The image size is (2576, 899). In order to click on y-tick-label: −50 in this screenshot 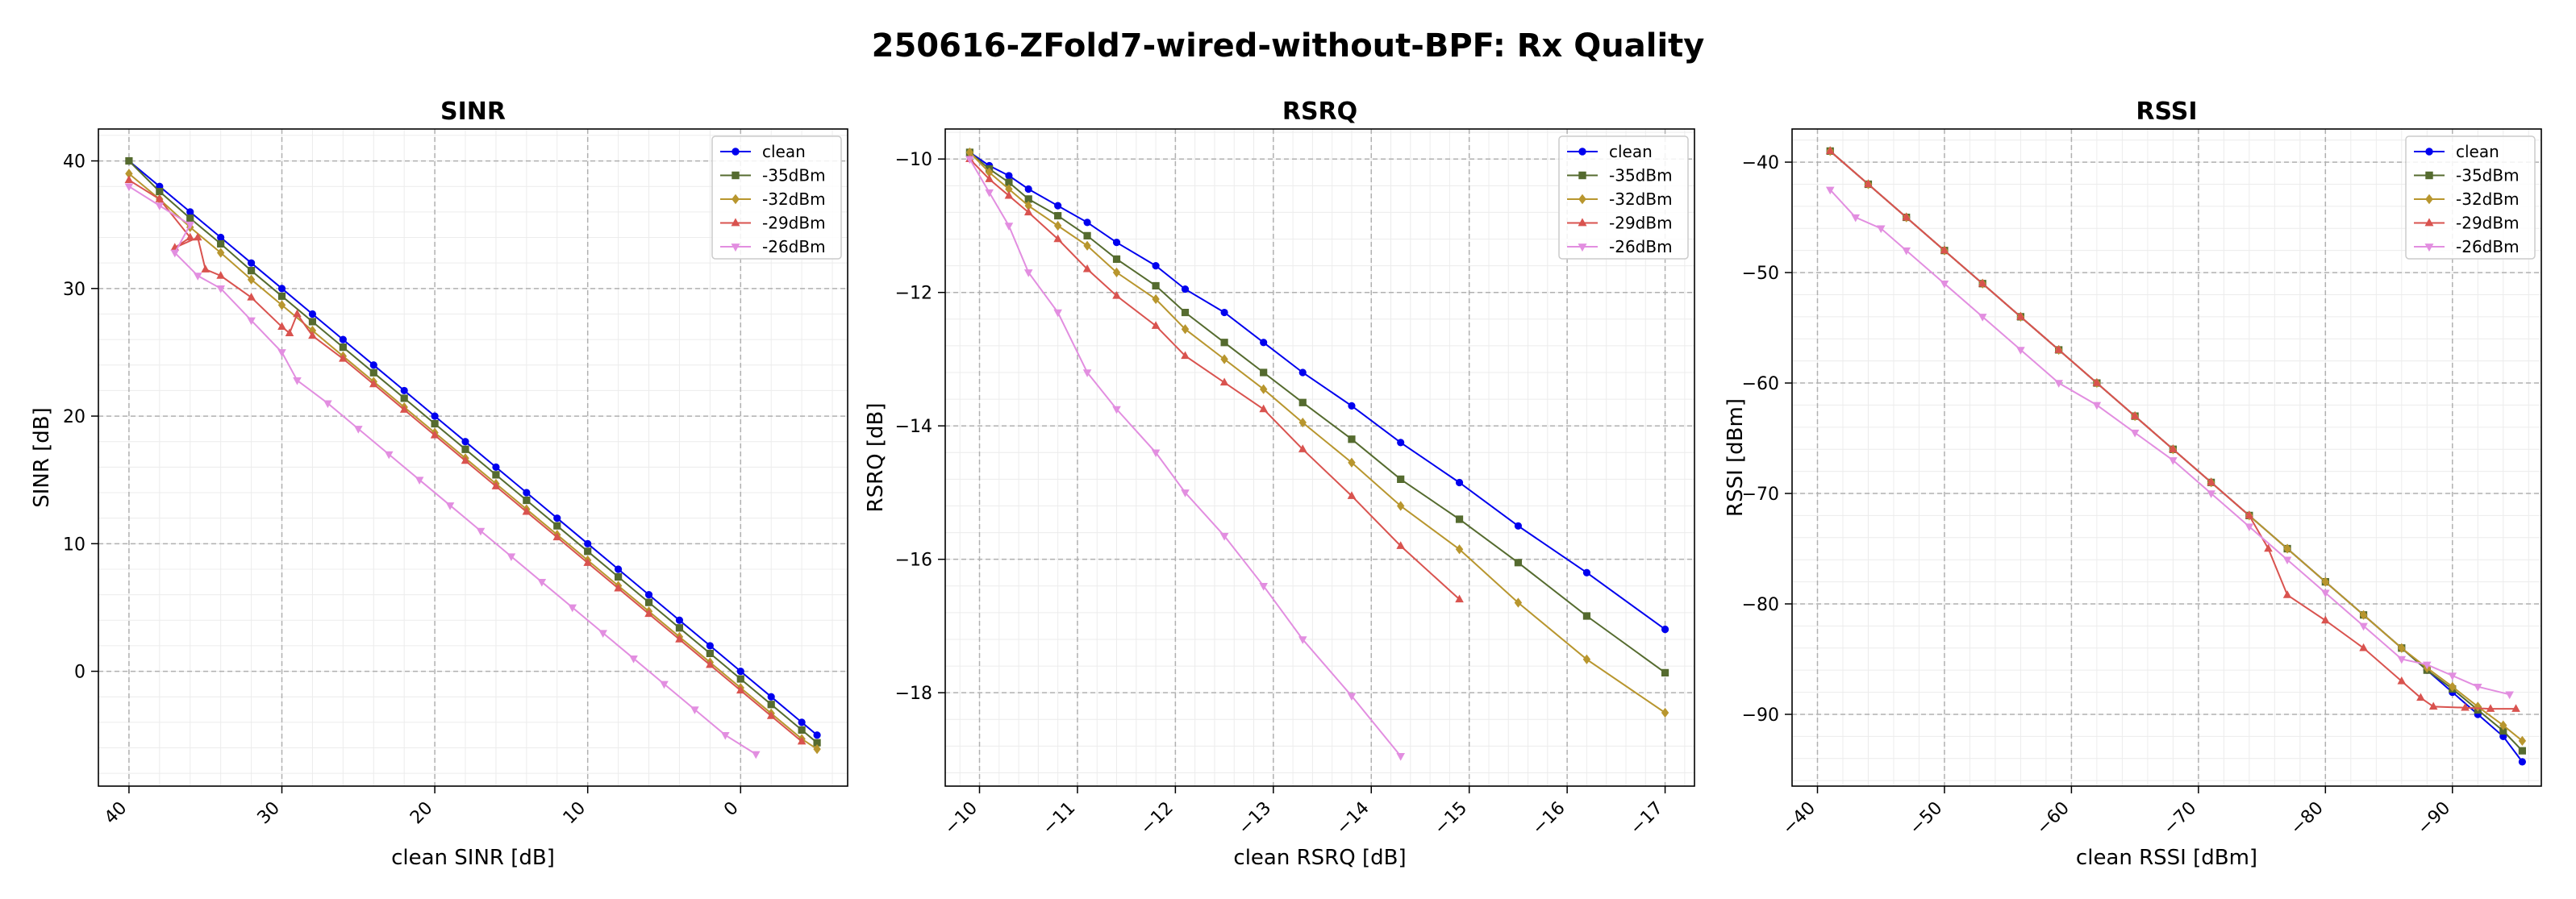, I will do `click(1760, 274)`.